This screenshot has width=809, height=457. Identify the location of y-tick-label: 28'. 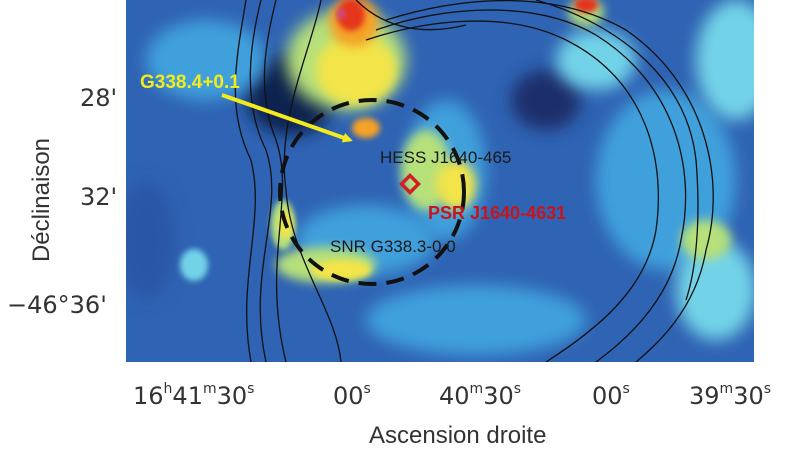
(99, 98).